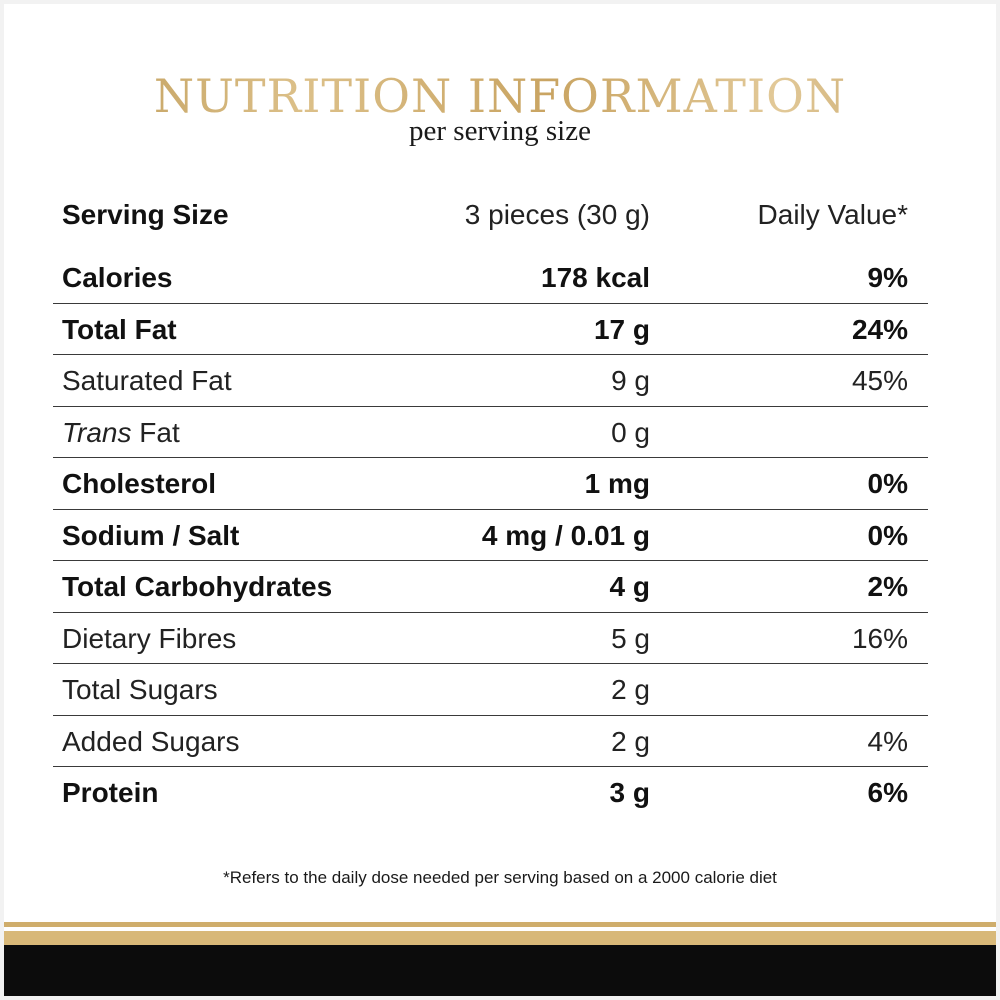 The image size is (1000, 1000). I want to click on row-label-rest: Fat, so click(155, 432).